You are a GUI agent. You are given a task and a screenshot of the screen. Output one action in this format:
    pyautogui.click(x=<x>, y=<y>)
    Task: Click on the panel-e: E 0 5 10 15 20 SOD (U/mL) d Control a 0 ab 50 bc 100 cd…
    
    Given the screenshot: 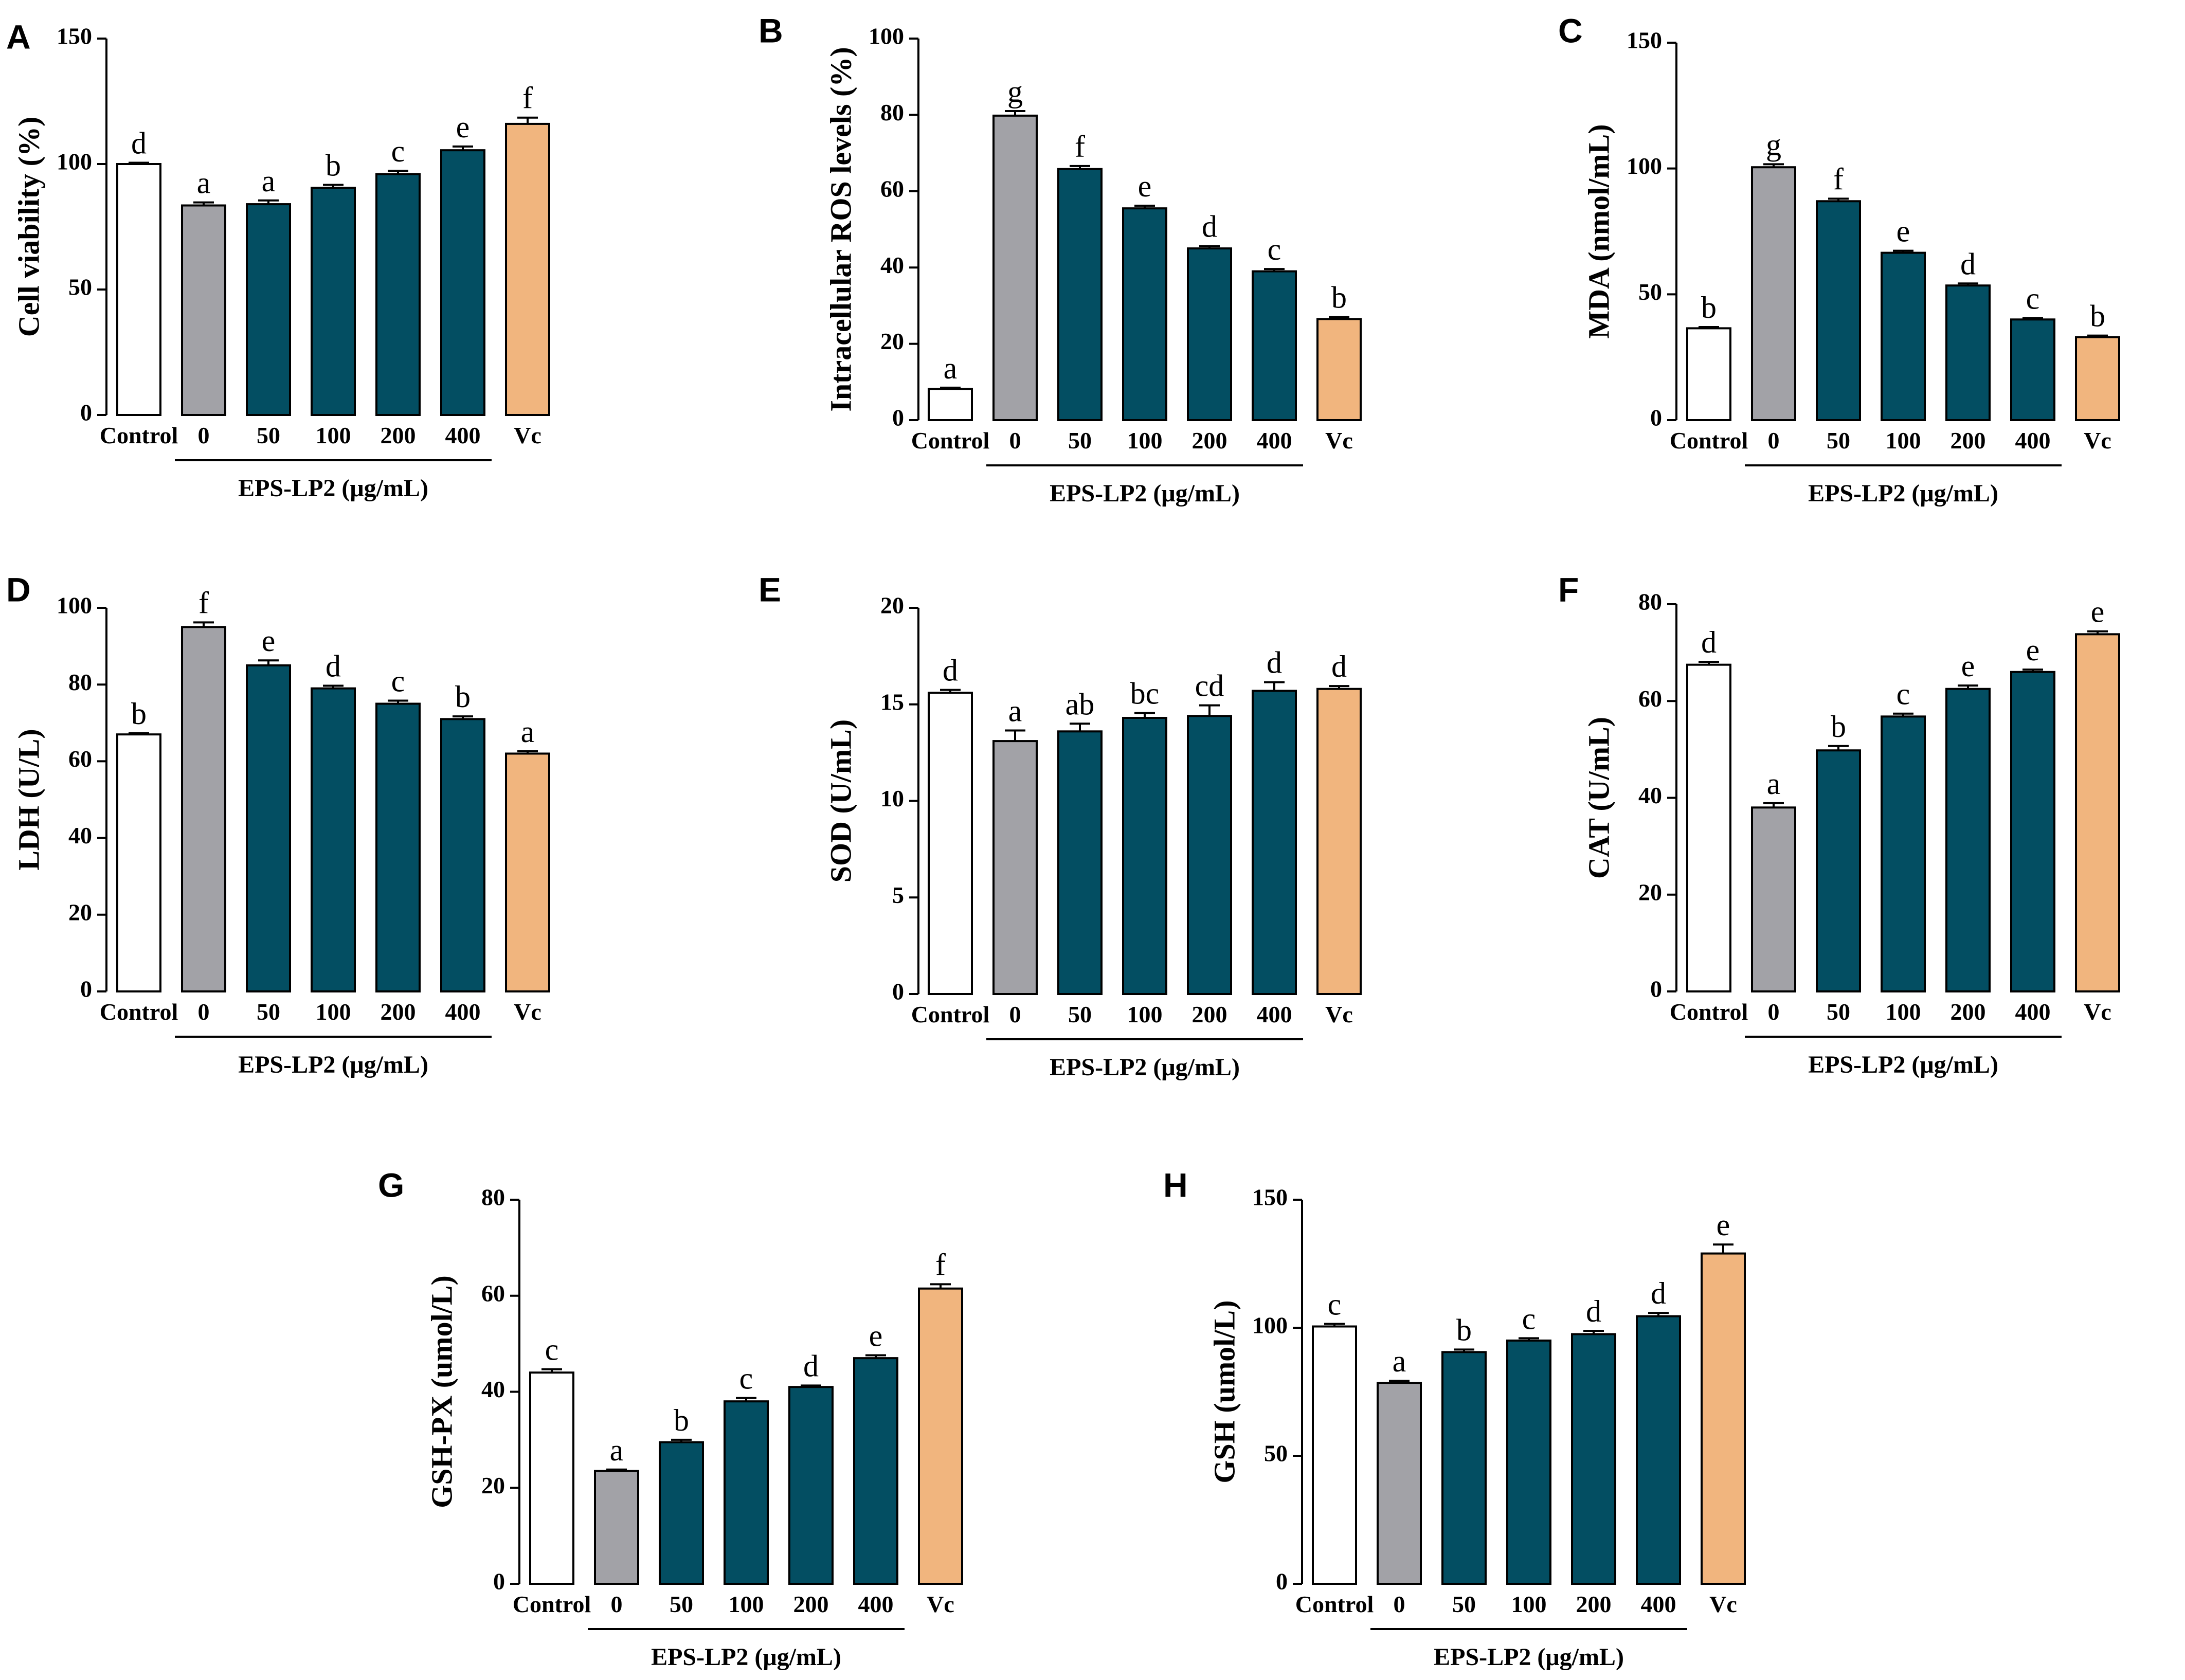 What is the action you would take?
    pyautogui.click(x=1060, y=825)
    